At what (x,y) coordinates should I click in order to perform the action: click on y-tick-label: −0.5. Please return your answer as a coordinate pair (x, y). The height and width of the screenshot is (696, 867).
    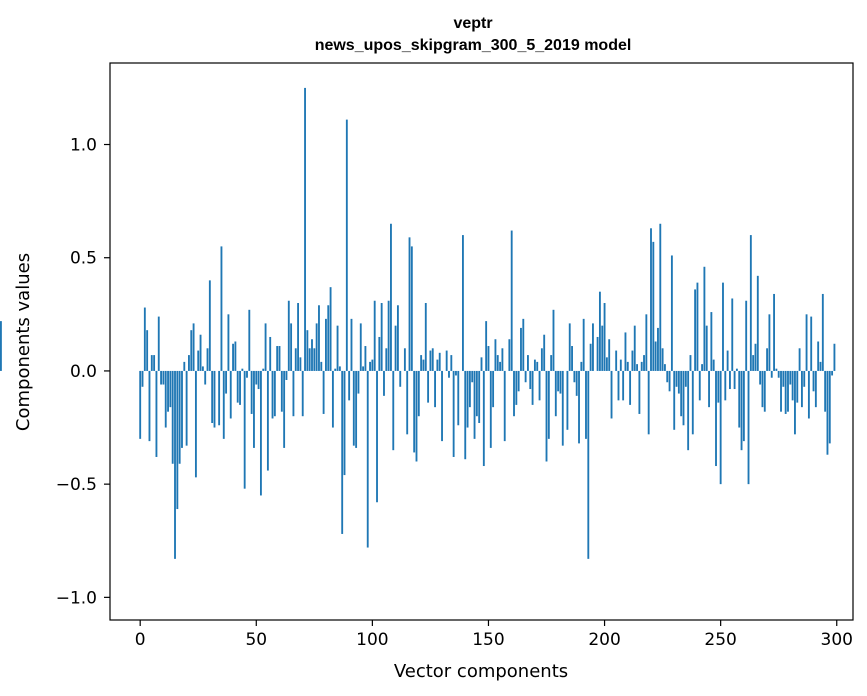
    Looking at the image, I should click on (76, 485).